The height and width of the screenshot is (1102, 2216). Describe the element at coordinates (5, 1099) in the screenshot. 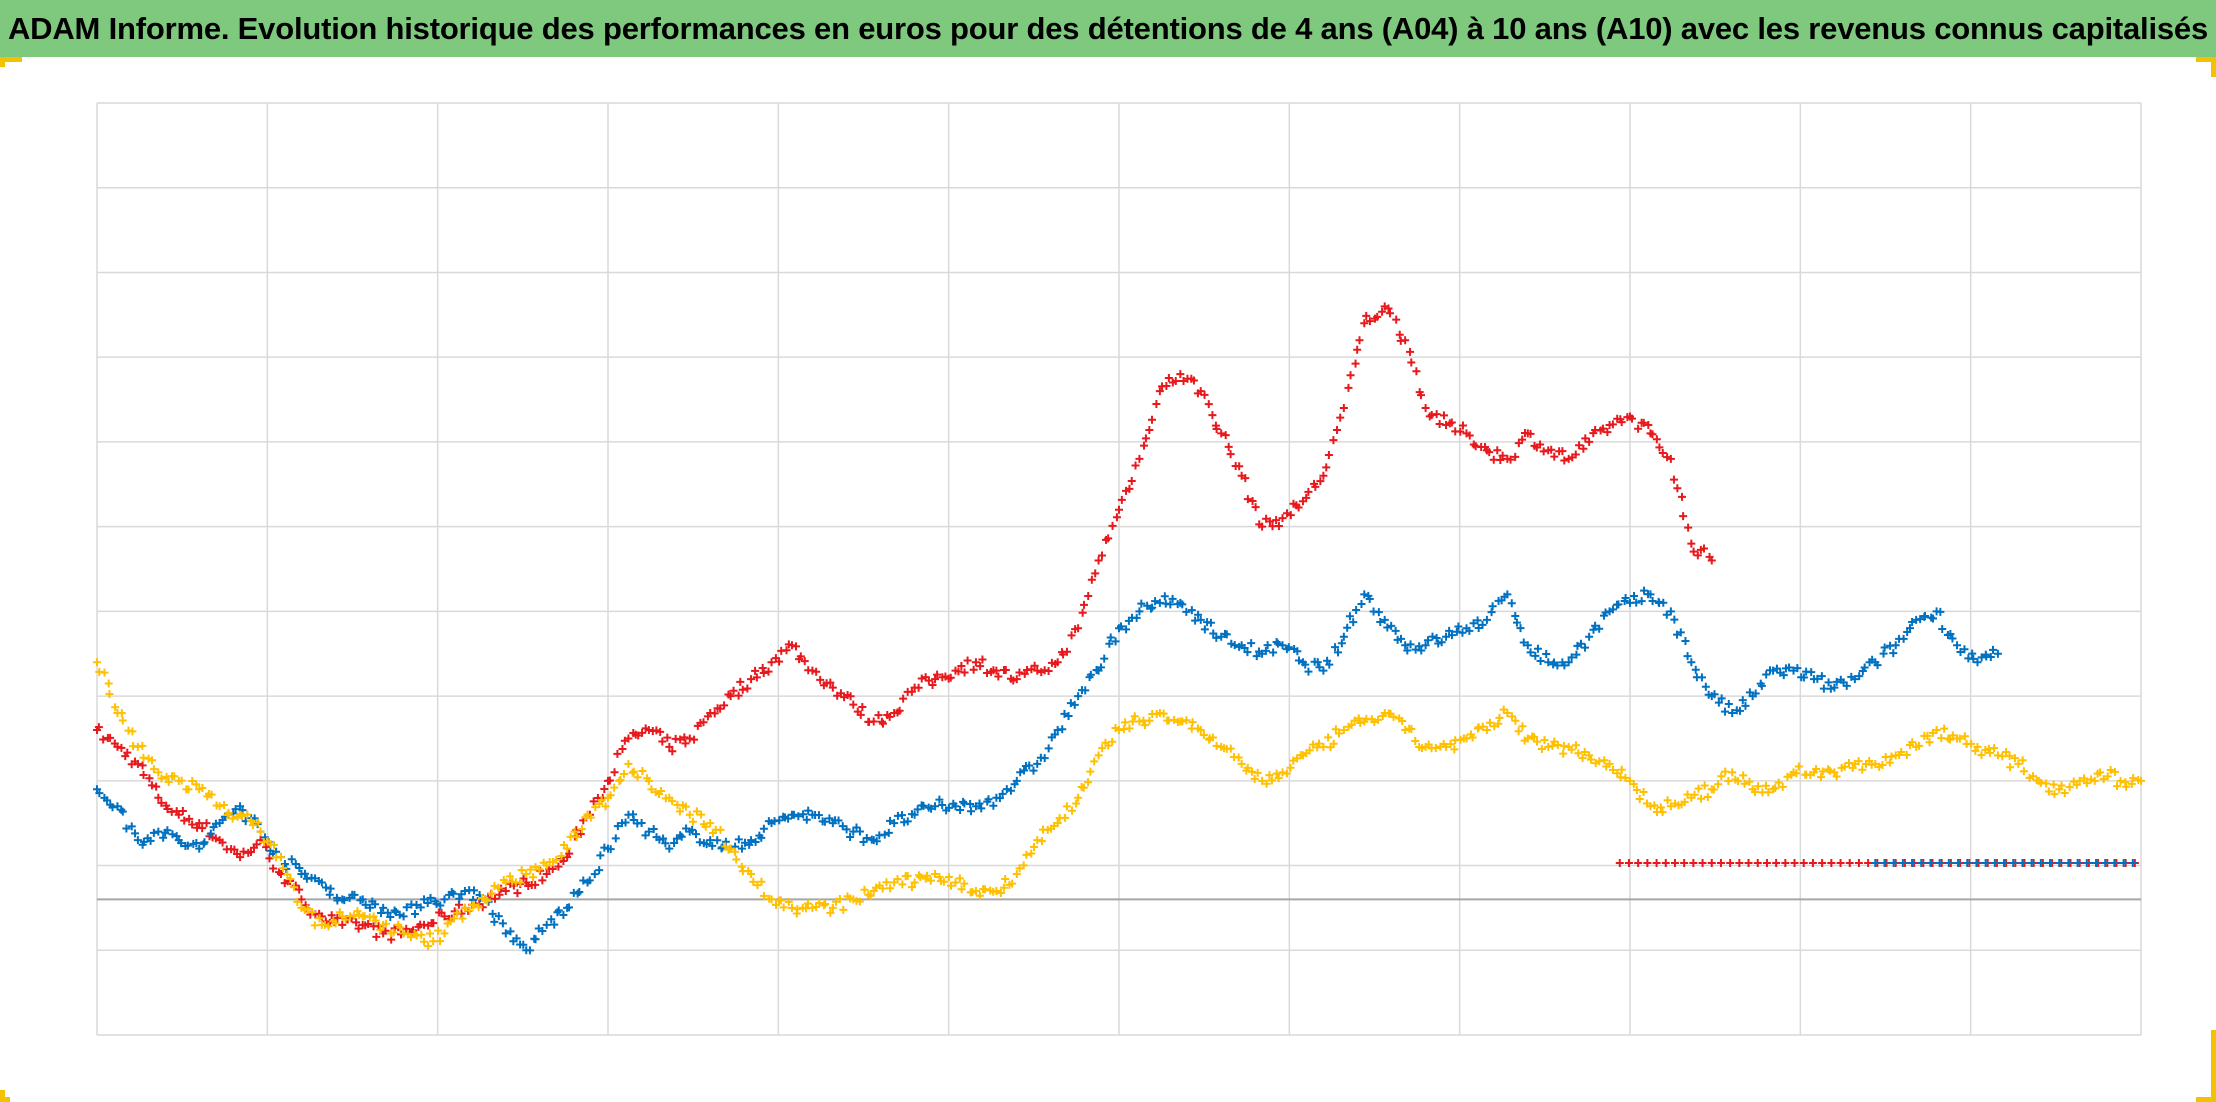

I see `frame-corner-bottom-left` at that location.